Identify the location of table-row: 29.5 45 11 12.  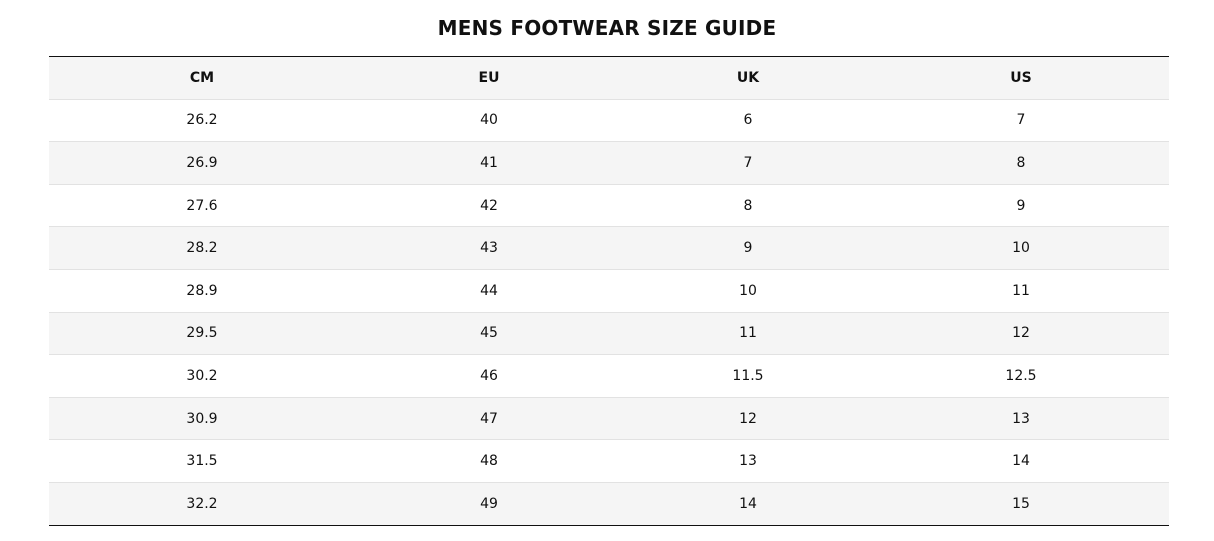
(609, 334).